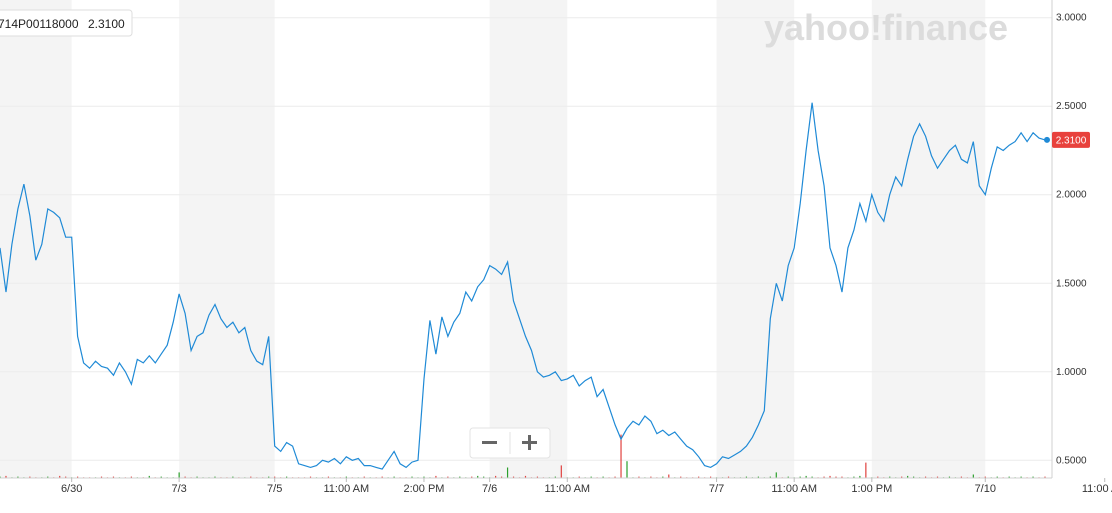 Image resolution: width=1112 pixels, height=513 pixels. What do you see at coordinates (106, 24) in the screenshot?
I see `symbol-value: 2.3100` at bounding box center [106, 24].